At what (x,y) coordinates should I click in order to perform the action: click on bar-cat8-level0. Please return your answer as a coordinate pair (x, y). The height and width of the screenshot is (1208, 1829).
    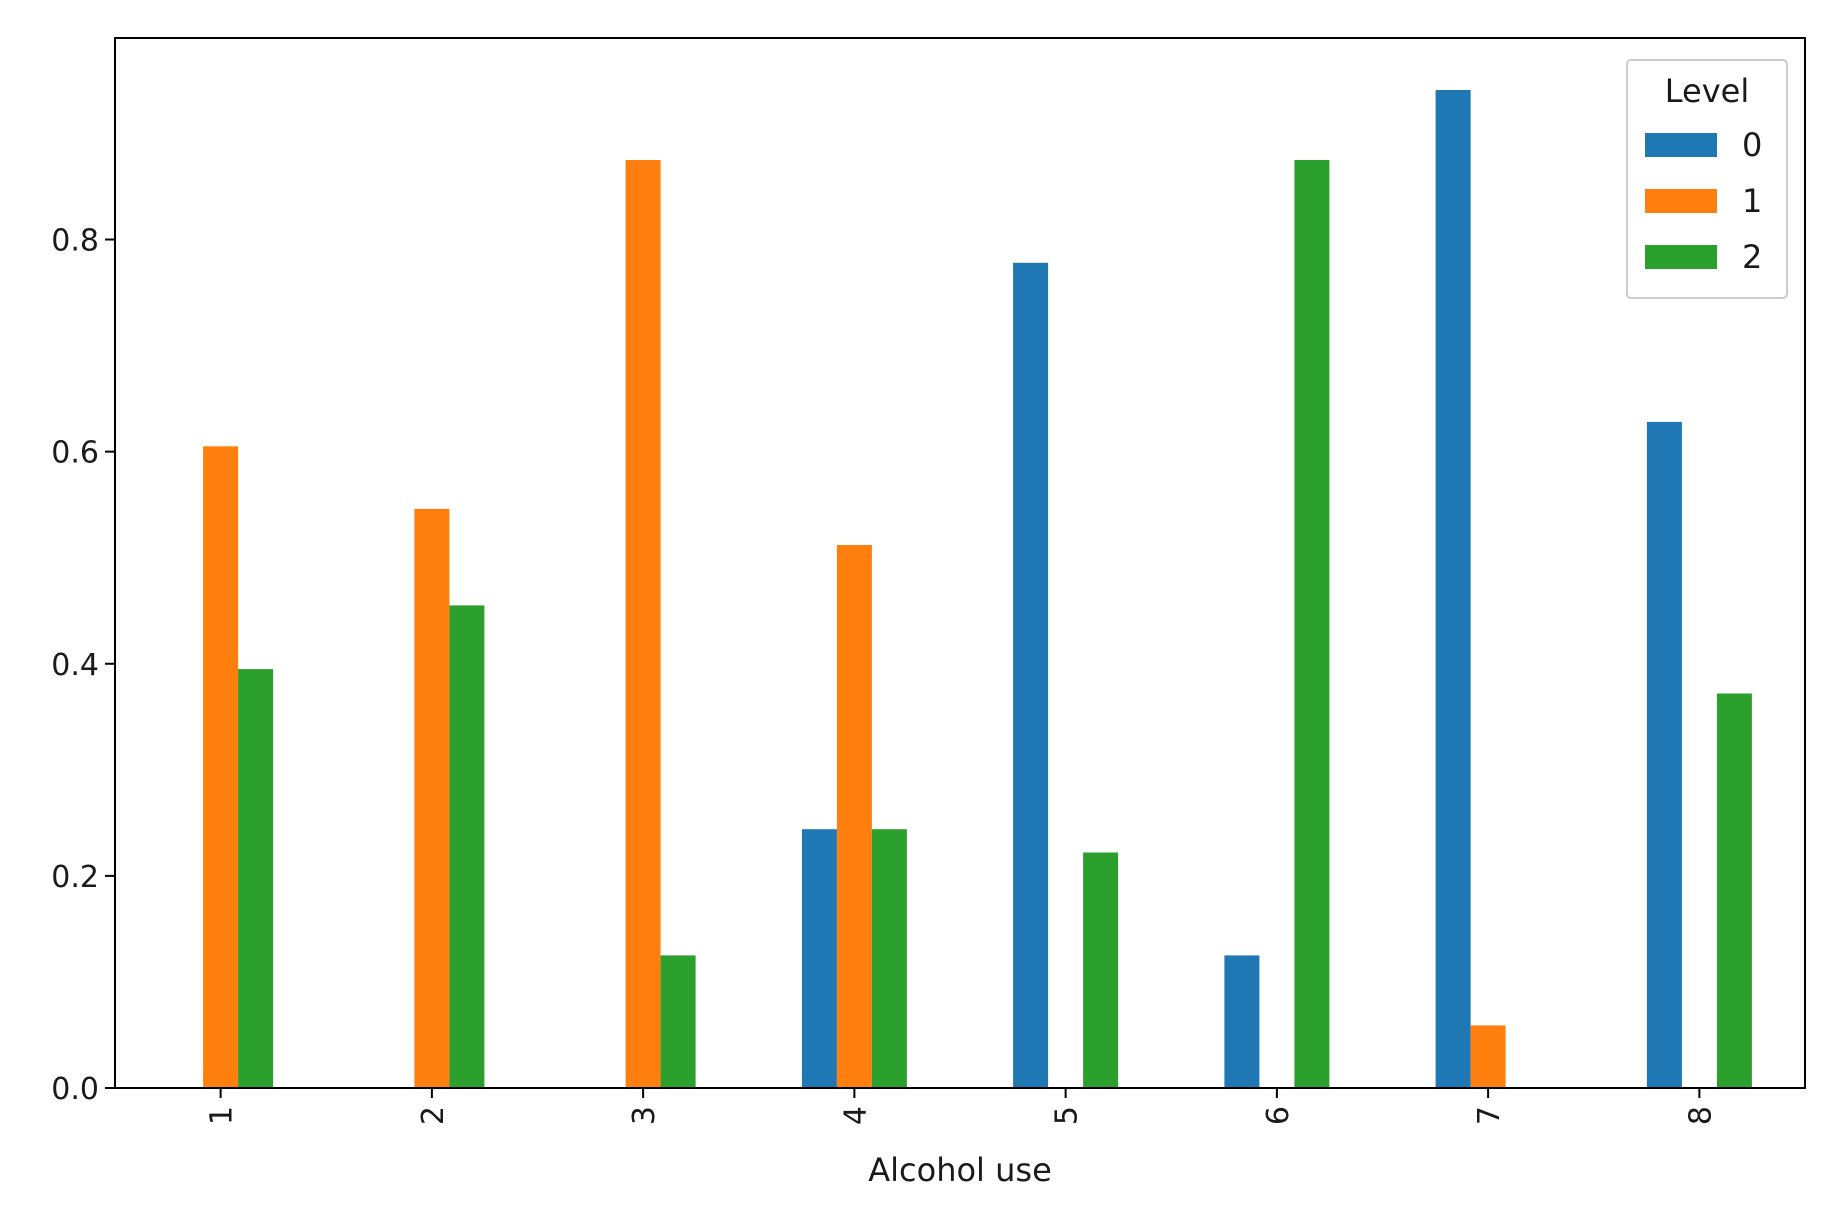
    Looking at the image, I should click on (1664, 754).